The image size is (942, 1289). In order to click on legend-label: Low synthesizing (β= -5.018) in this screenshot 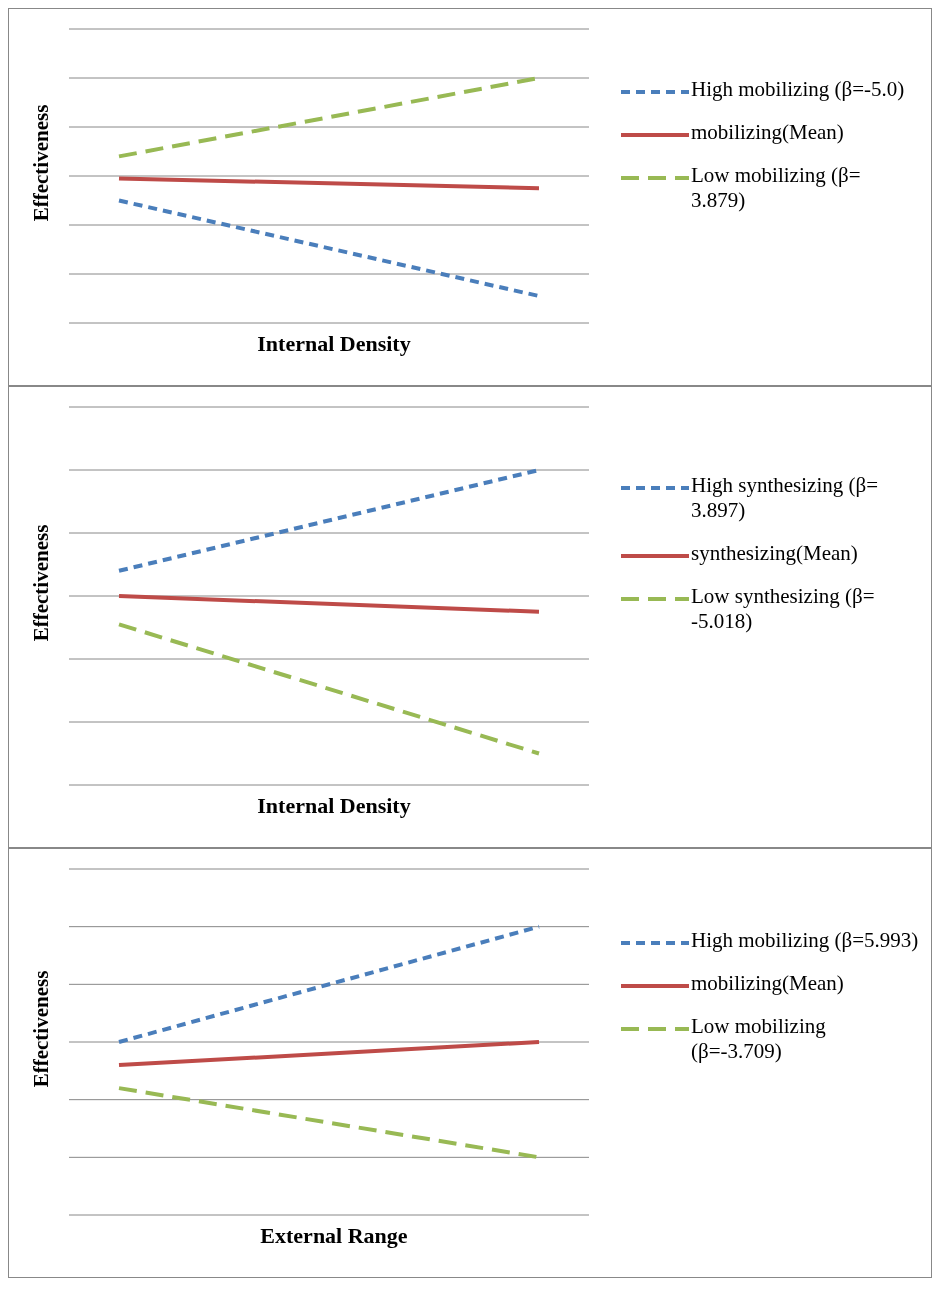, I will do `click(783, 609)`.